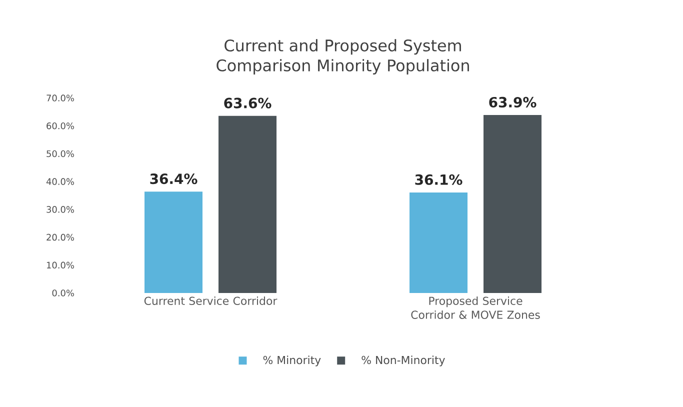 Image resolution: width=683 pixels, height=407 pixels. Describe the element at coordinates (60, 181) in the screenshot. I see `y-tick-label: 40.0%` at that location.